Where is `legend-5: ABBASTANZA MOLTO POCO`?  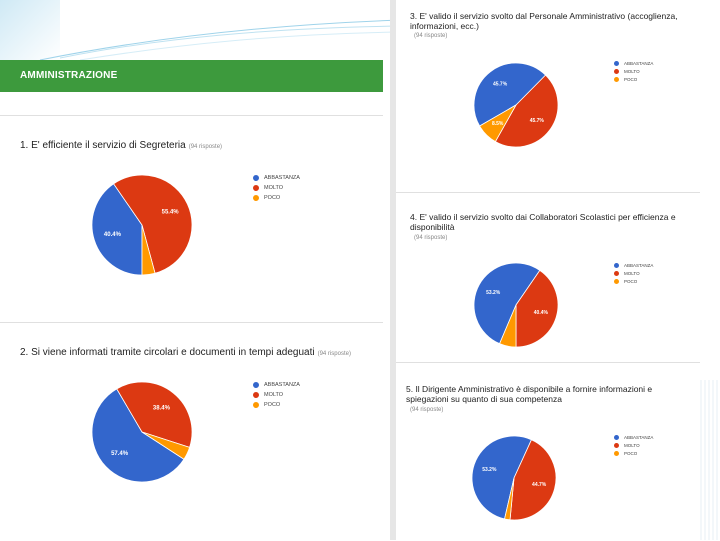 legend-5: ABBASTANZA MOLTO POCO is located at coordinates (633, 445).